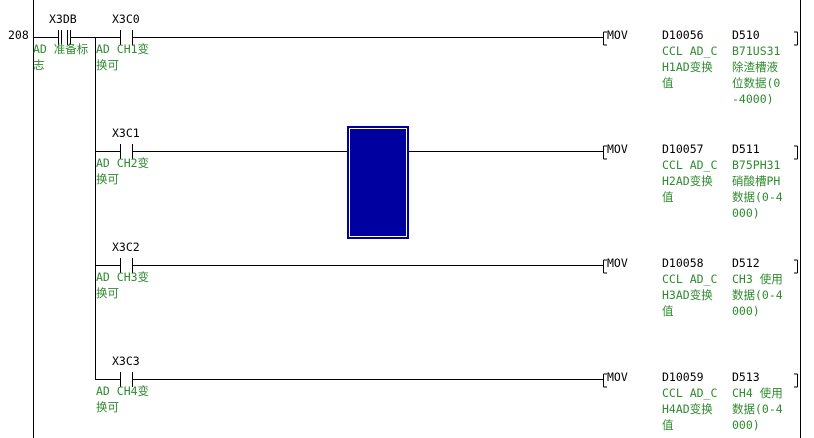  I want to click on contact-comment: AD CH2变 换可, so click(123, 171).